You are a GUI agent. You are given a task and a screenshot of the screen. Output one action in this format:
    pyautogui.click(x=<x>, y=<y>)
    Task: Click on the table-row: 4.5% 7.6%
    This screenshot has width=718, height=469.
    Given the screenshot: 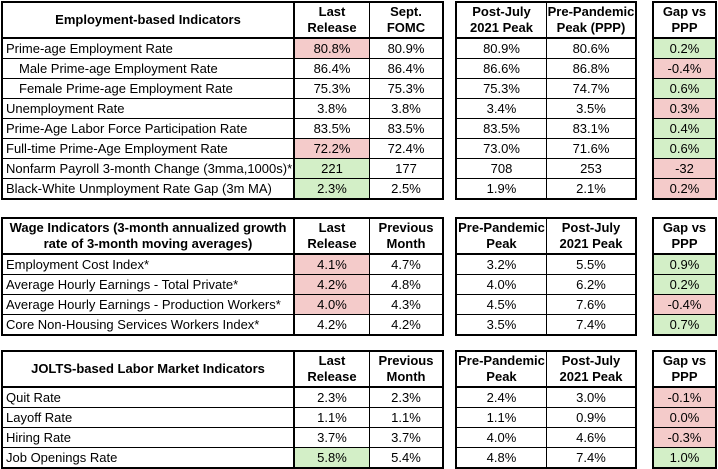 What is the action you would take?
    pyautogui.click(x=546, y=305)
    